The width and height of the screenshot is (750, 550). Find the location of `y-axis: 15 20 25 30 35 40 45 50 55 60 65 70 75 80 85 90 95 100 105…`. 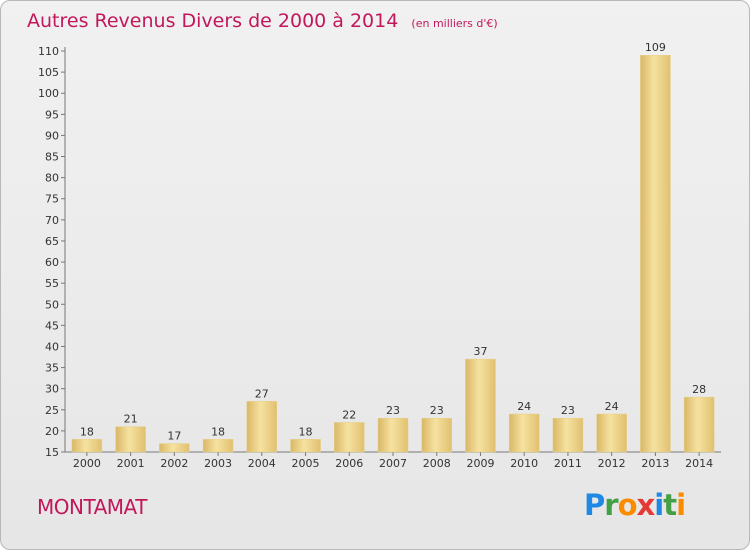

y-axis: 15 20 25 30 35 40 45 50 55 60 65 70 75 80 85 90 95 100 105… is located at coordinates (52, 252).